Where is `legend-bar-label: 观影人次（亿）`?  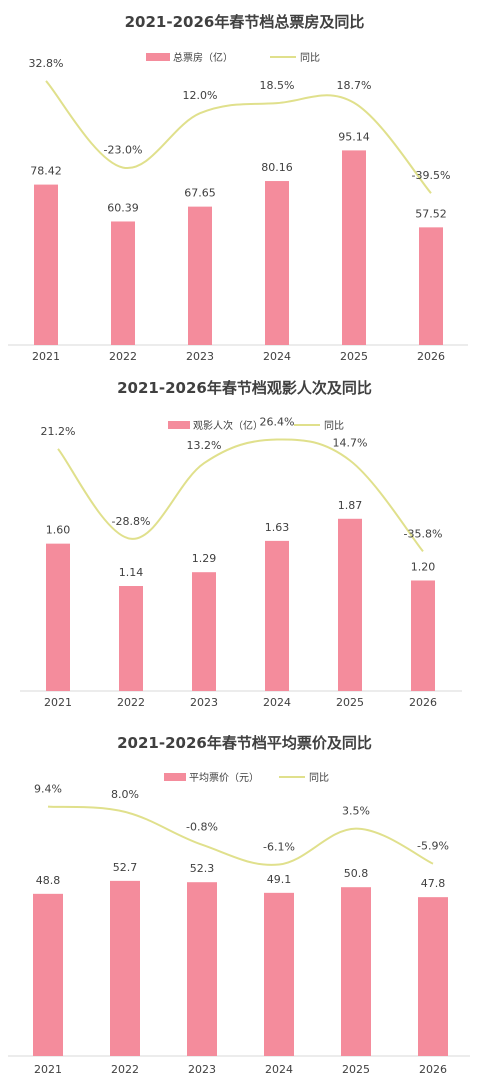 legend-bar-label: 观影人次（亿） is located at coordinates (228, 425).